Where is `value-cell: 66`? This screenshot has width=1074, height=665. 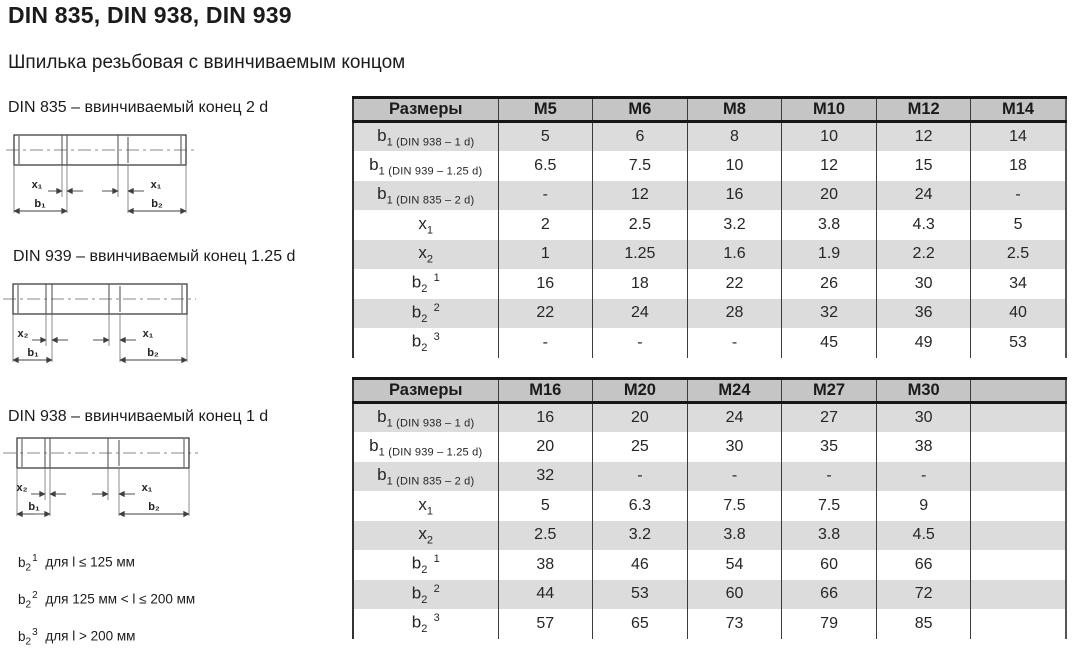 value-cell: 66 is located at coordinates (923, 565).